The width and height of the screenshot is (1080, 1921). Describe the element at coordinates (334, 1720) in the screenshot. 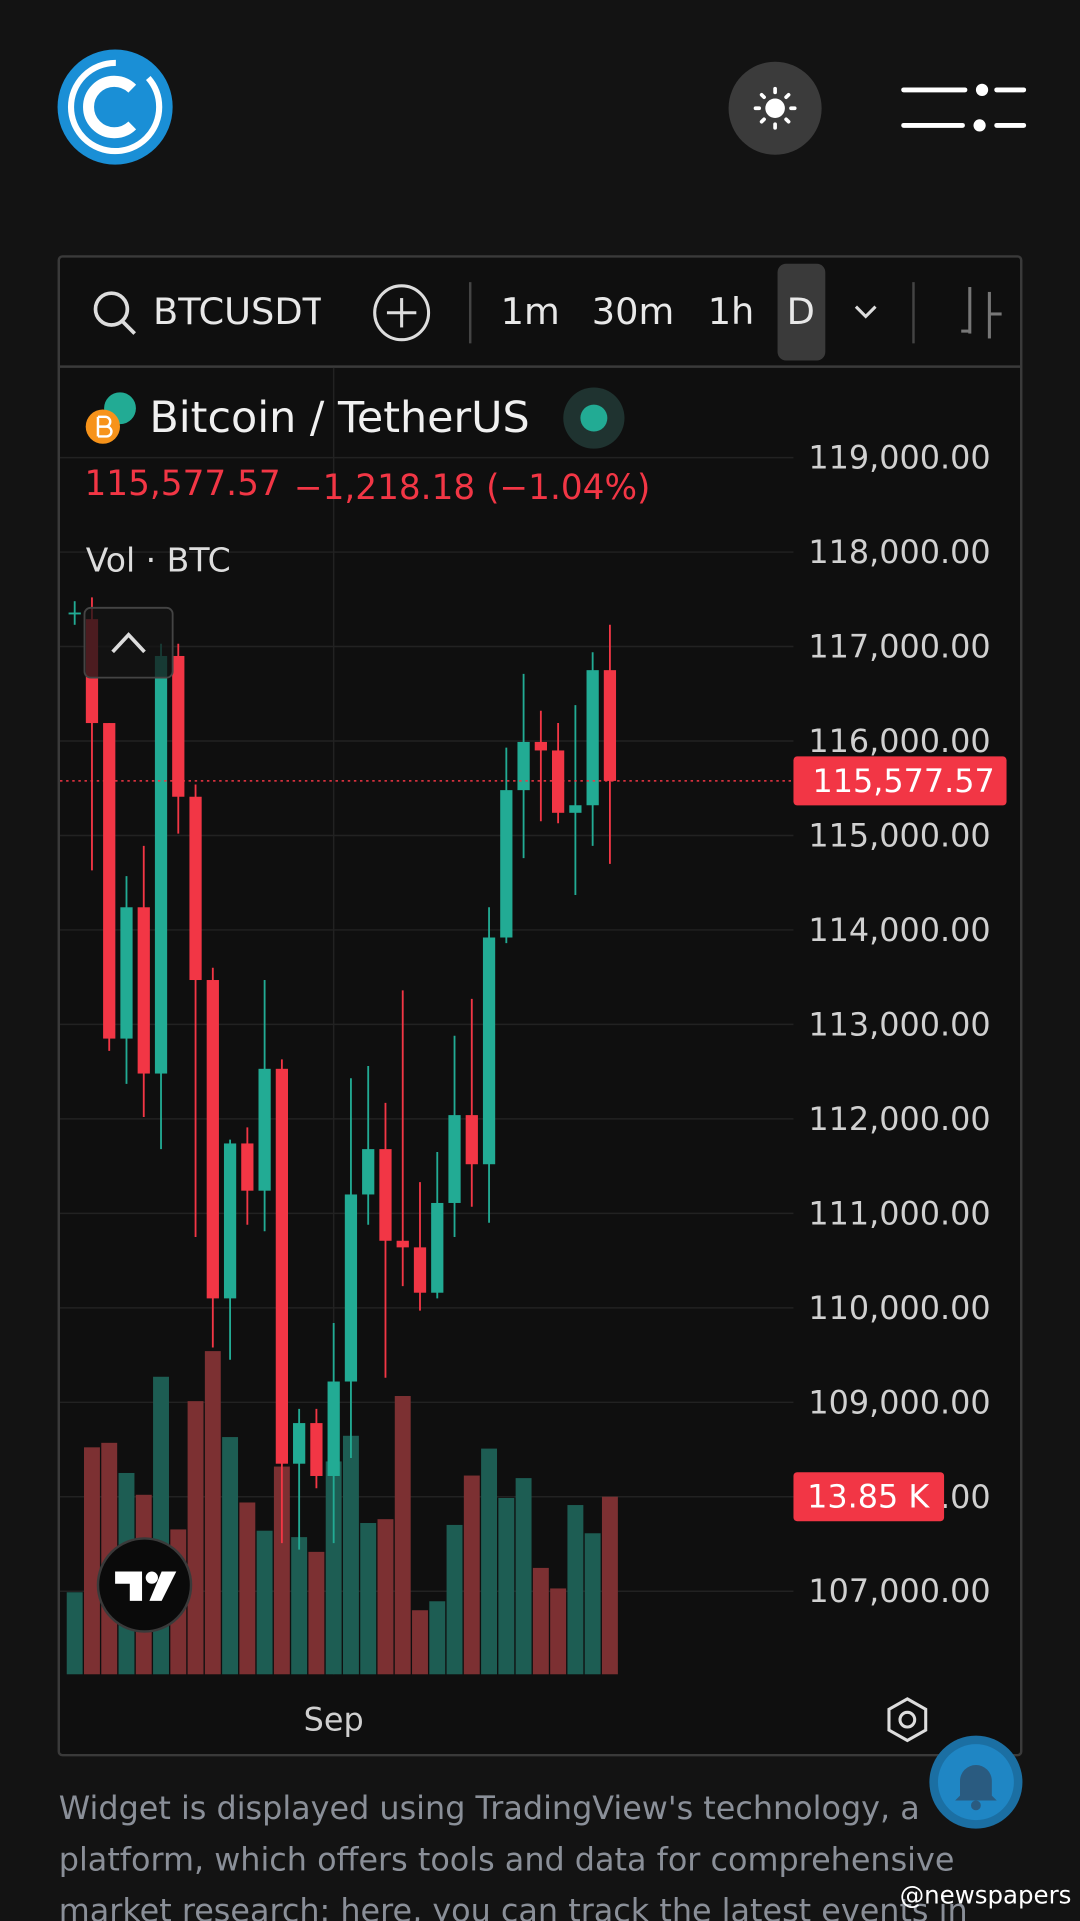

I see `x-tick-label: Sep` at that location.